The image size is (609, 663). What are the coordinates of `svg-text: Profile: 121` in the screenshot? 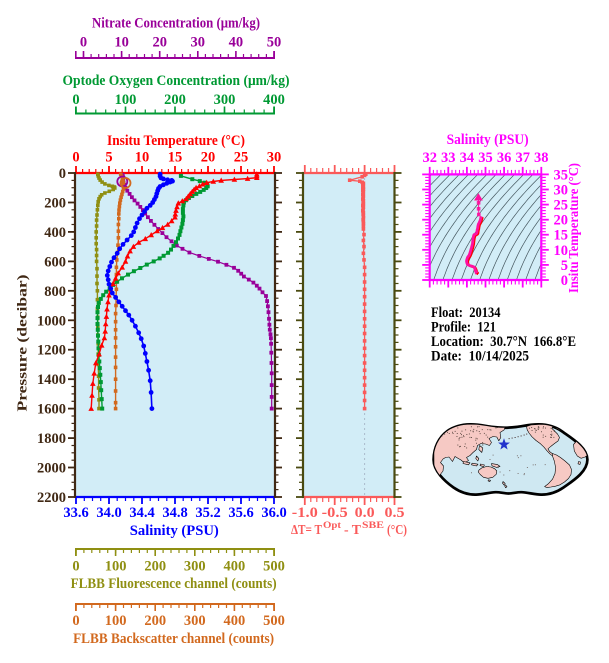 It's located at (463, 328).